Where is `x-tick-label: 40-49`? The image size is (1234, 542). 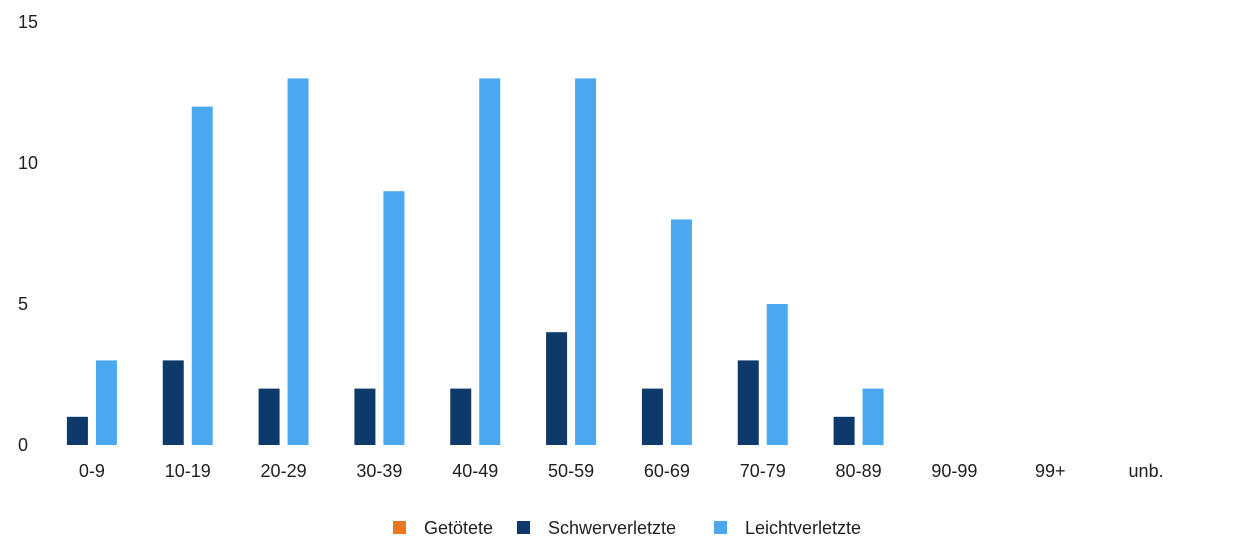 x-tick-label: 40-49 is located at coordinates (475, 471).